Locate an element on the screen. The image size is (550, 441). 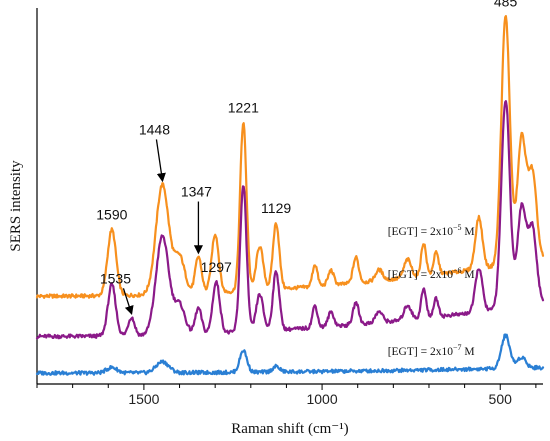
series-label-1: [EGT] = 2x10−5 M is located at coordinates (431, 230).